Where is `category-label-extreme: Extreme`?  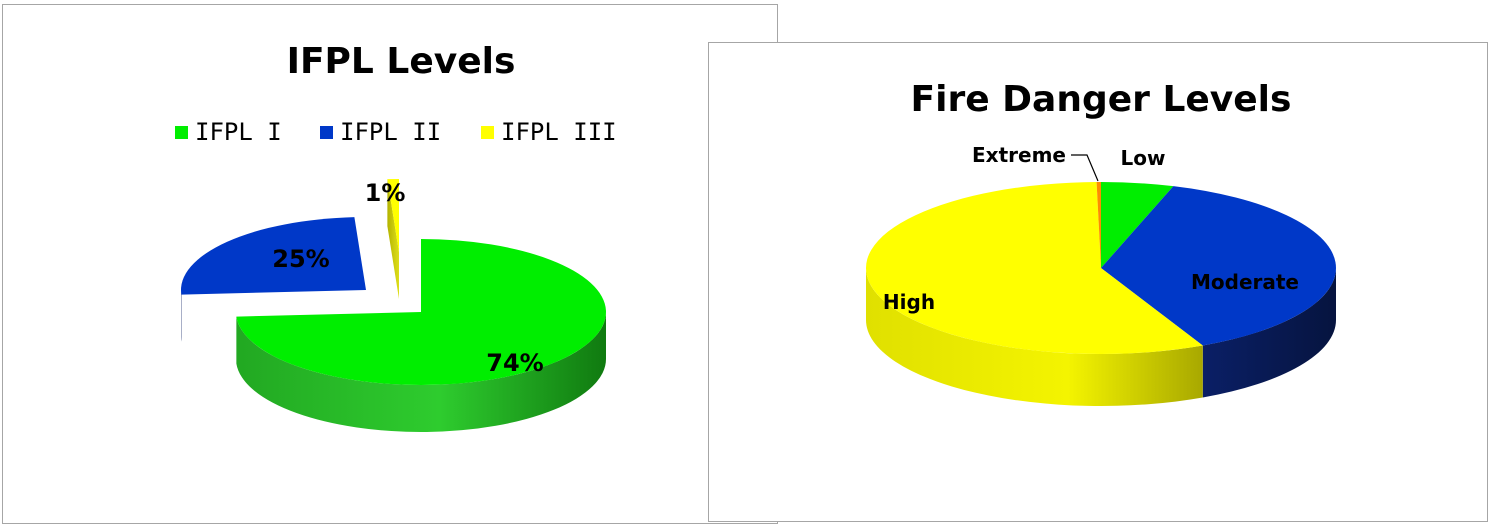 category-label-extreme: Extreme is located at coordinates (1019, 155).